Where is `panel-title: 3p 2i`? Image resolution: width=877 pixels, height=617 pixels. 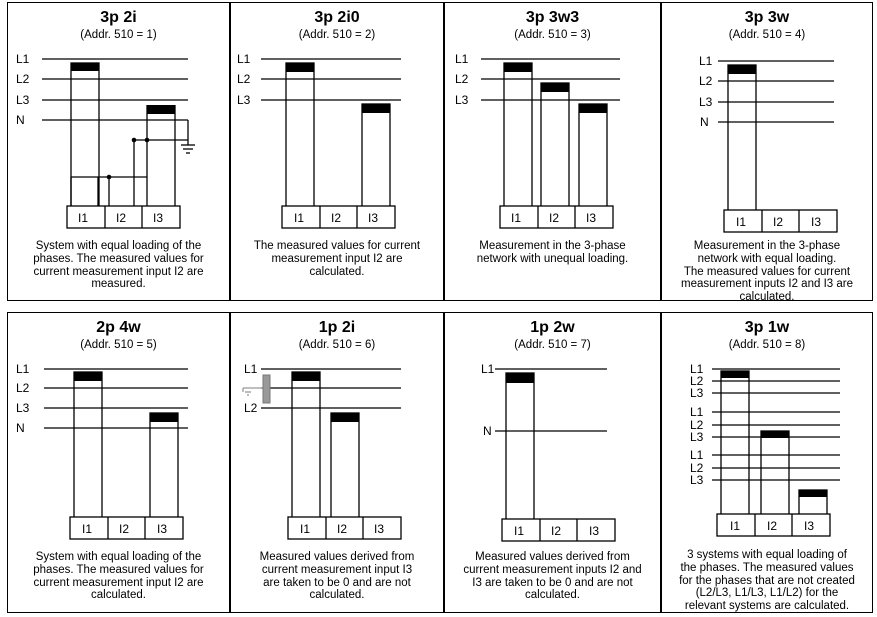
panel-title: 3p 2i is located at coordinates (118, 17).